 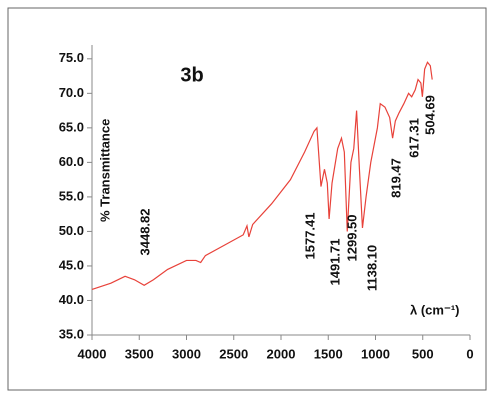 I want to click on x-tick-label: 0, so click(x=469, y=353).